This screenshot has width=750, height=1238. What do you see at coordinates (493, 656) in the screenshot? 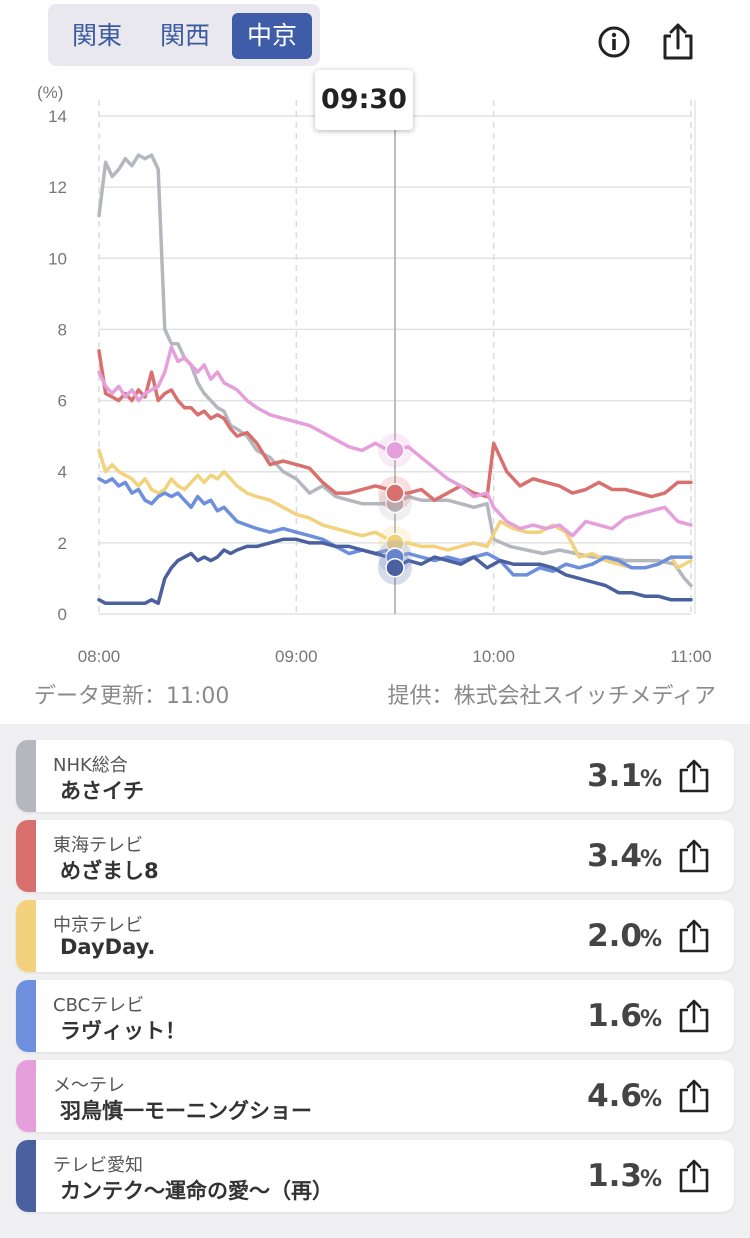
I see `x-tick-label: 10:00` at bounding box center [493, 656].